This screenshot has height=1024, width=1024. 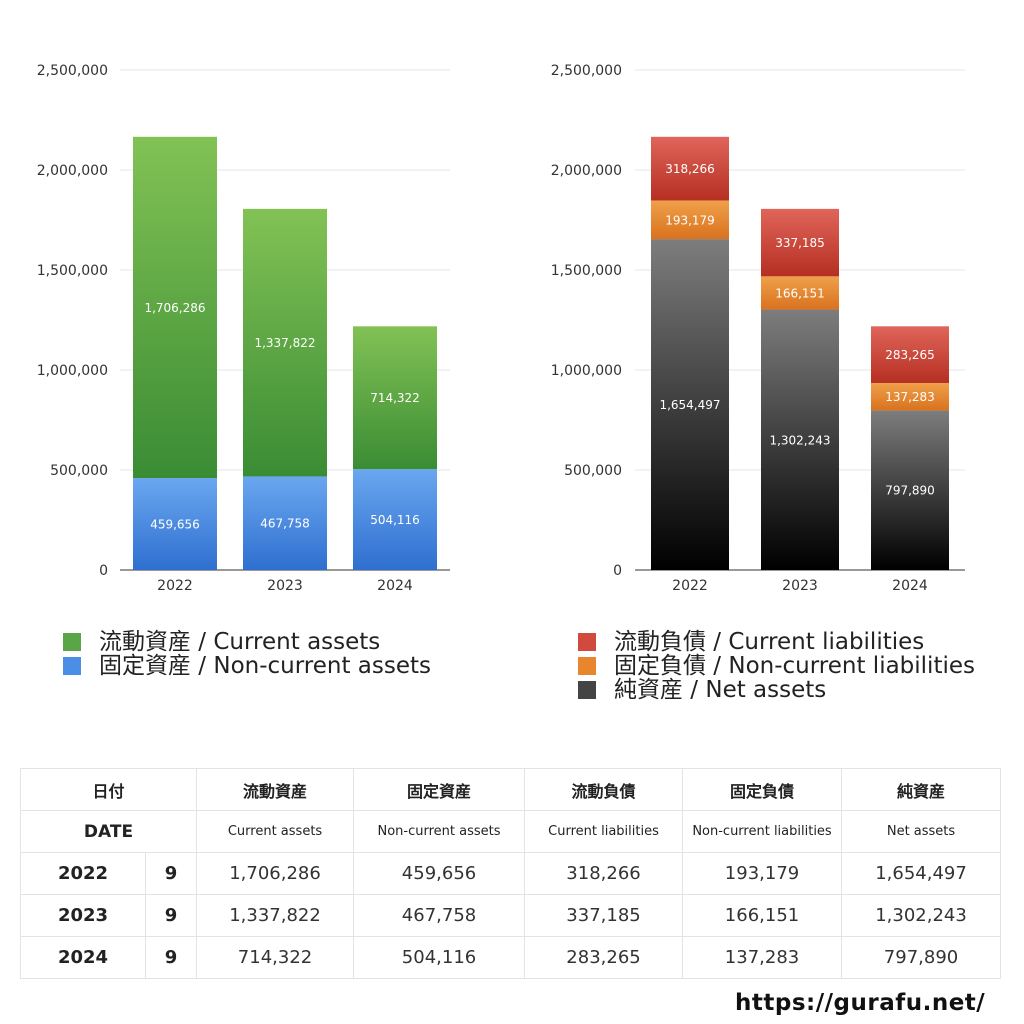 What do you see at coordinates (762, 957) in the screenshot?
I see `cell-non-current-liabilities: 137,283` at bounding box center [762, 957].